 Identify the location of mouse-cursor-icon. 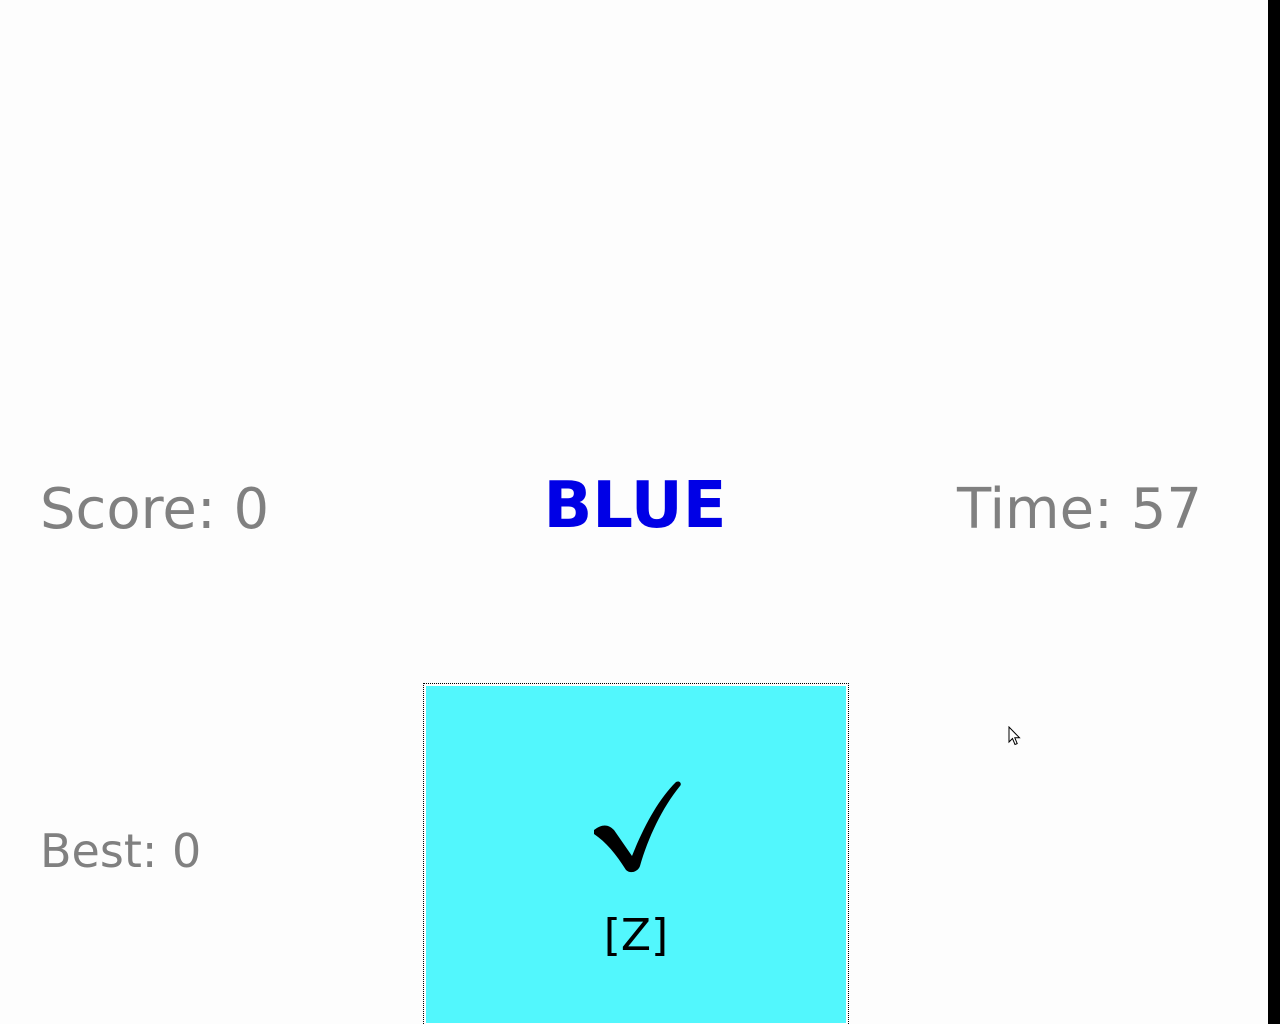
(1014, 736).